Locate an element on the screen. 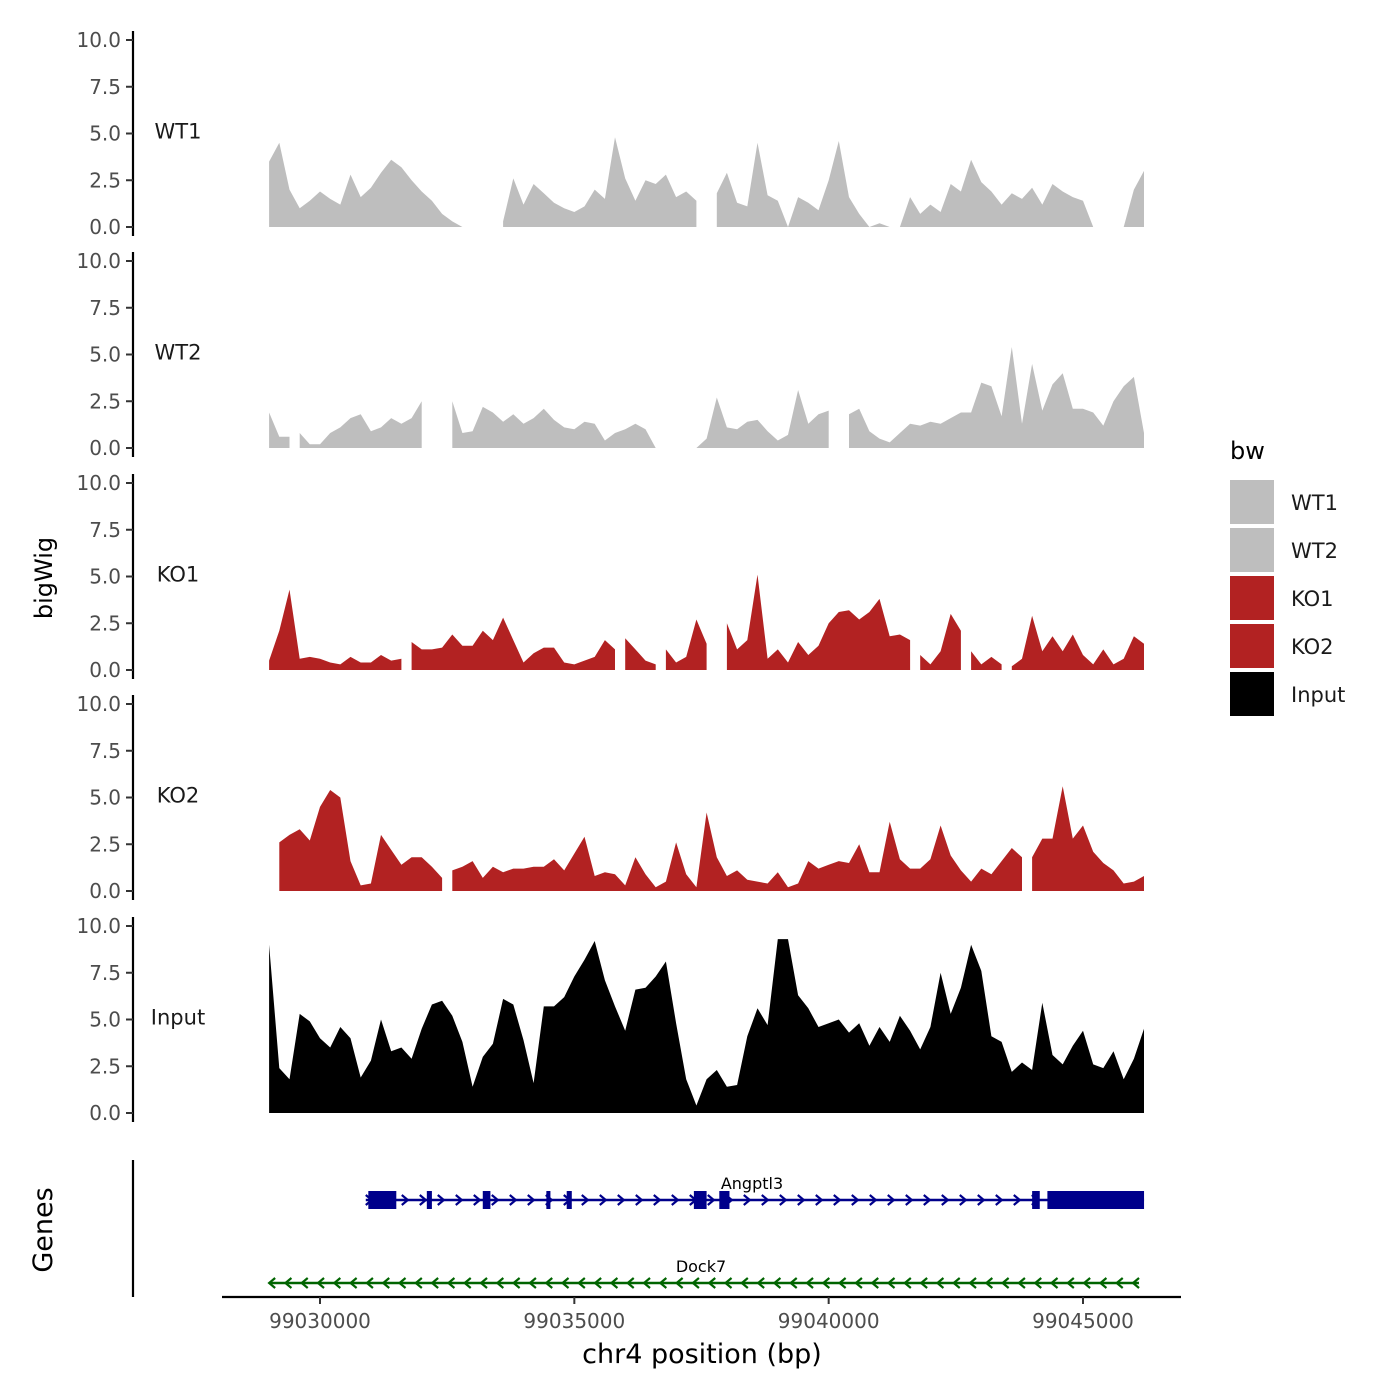 This screenshot has width=1400, height=1400. legend-swatch-wt1 is located at coordinates (1252, 502).